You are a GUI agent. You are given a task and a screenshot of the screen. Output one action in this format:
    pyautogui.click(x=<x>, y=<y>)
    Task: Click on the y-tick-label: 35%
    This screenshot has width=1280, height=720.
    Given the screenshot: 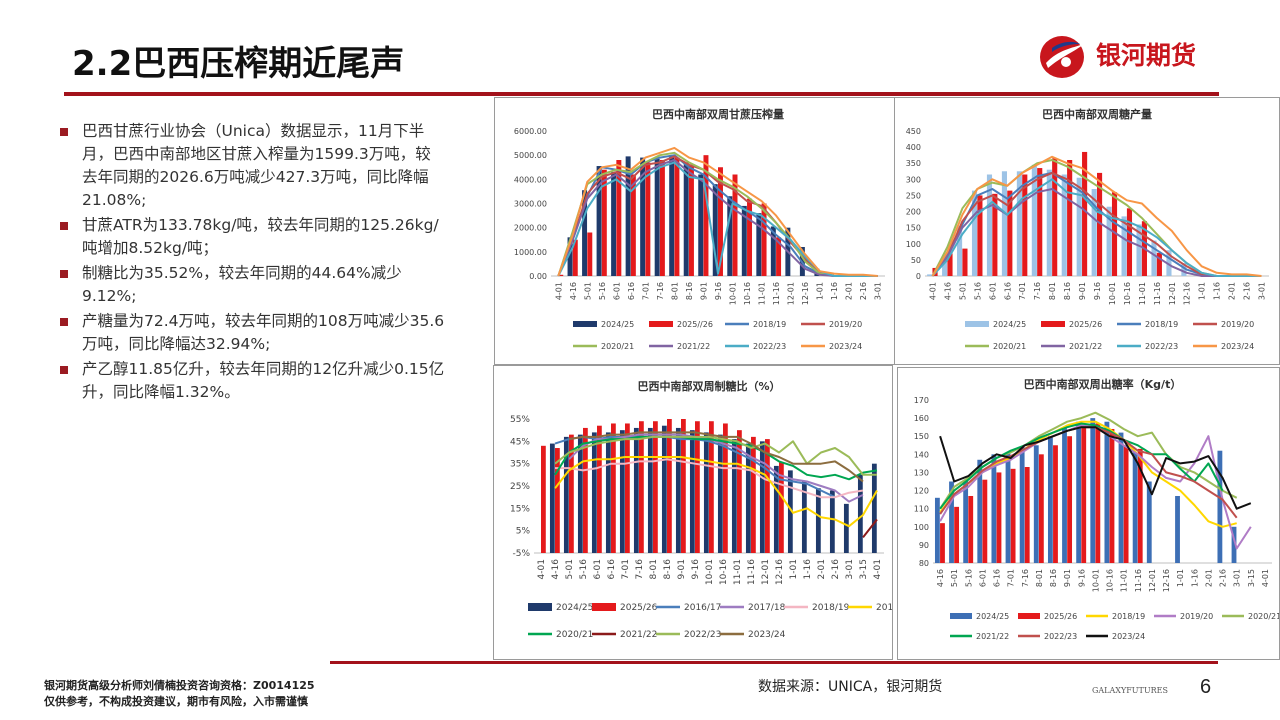 What is the action you would take?
    pyautogui.click(x=520, y=465)
    